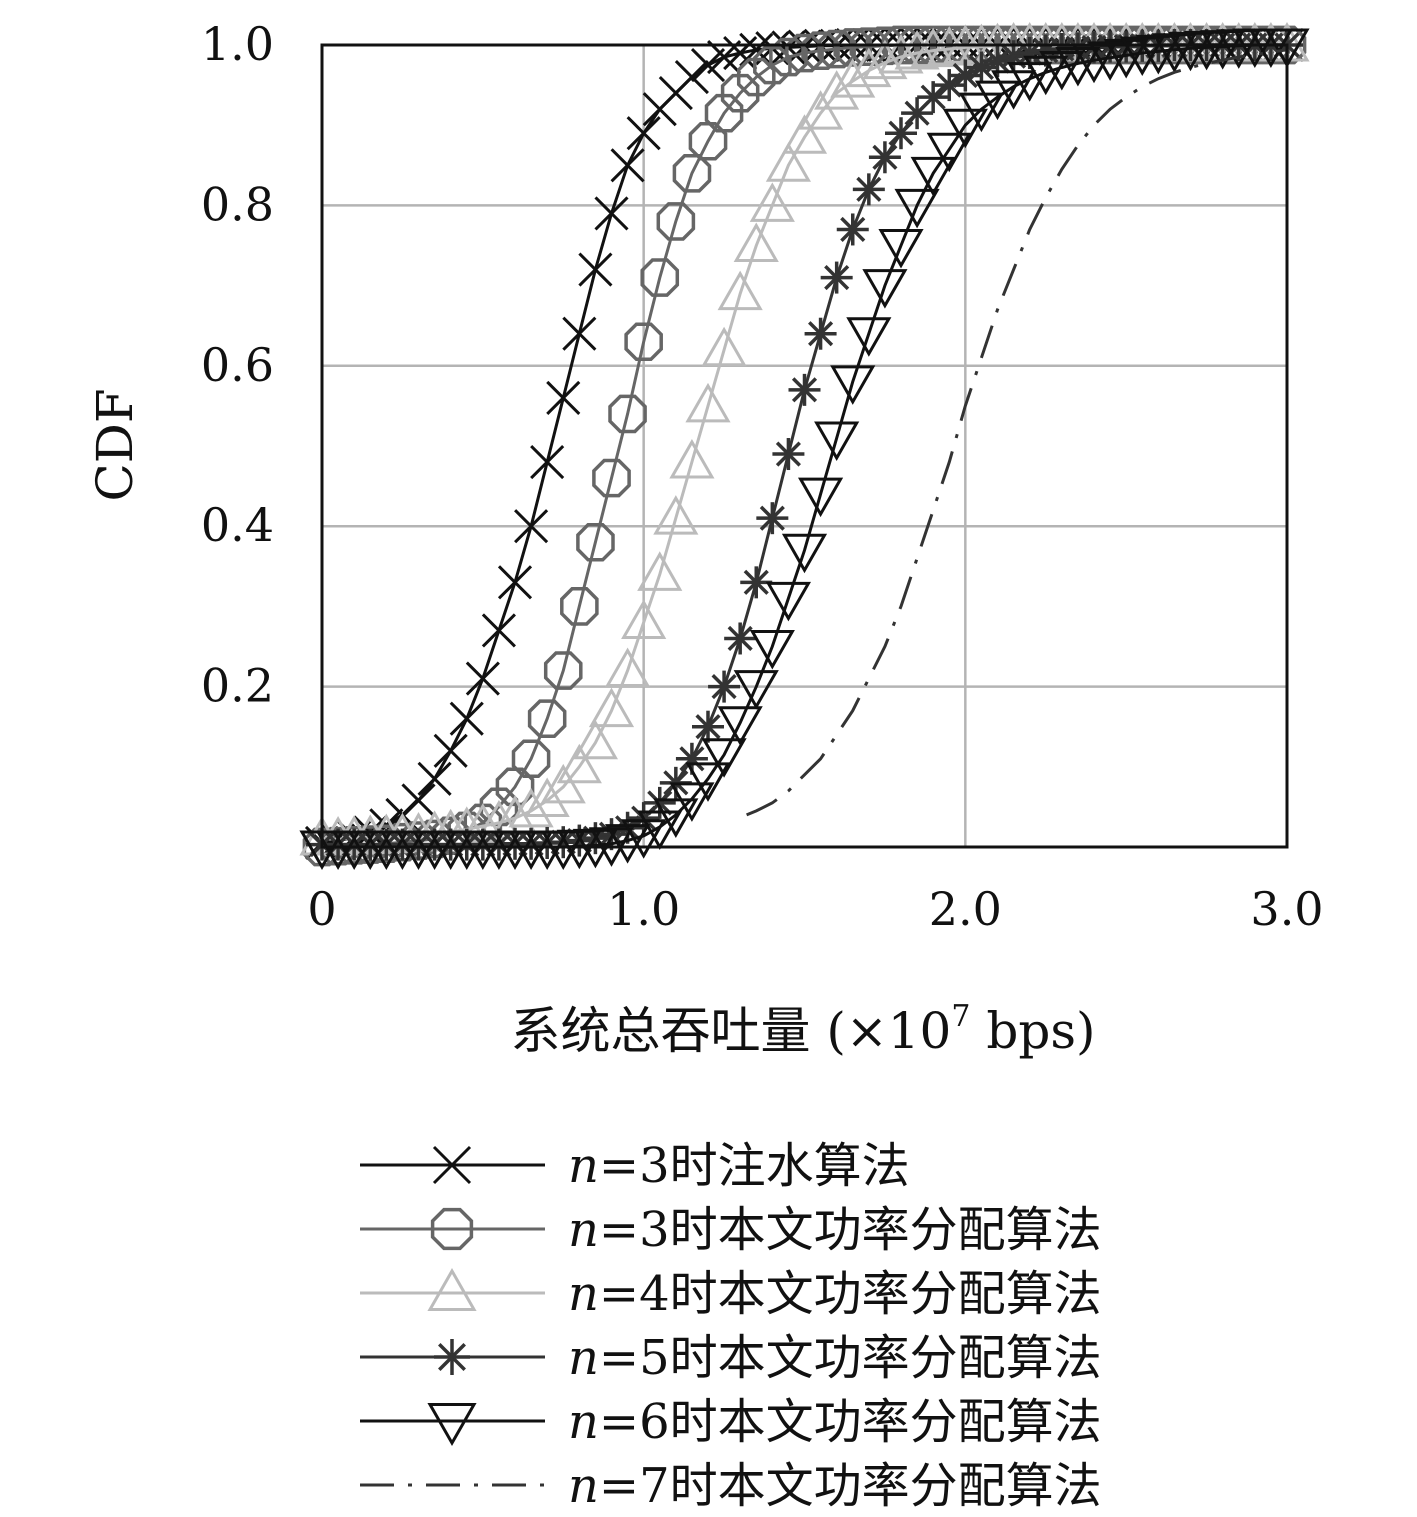 The image size is (1417, 1517). I want to click on x-axis-label-unit: bps), so click(1032, 1031).